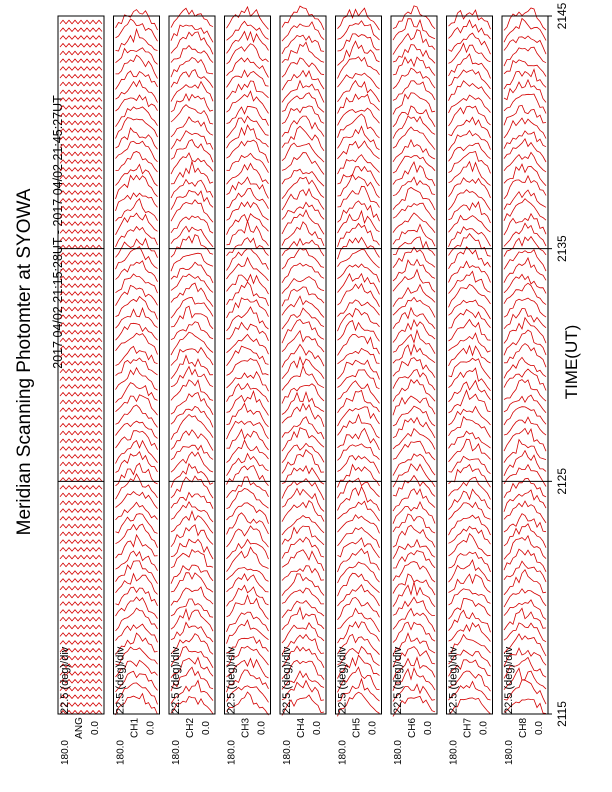  Describe the element at coordinates (558, 364) in the screenshot. I see `x-ticks-group: 2115 2125 2135 2145` at that location.